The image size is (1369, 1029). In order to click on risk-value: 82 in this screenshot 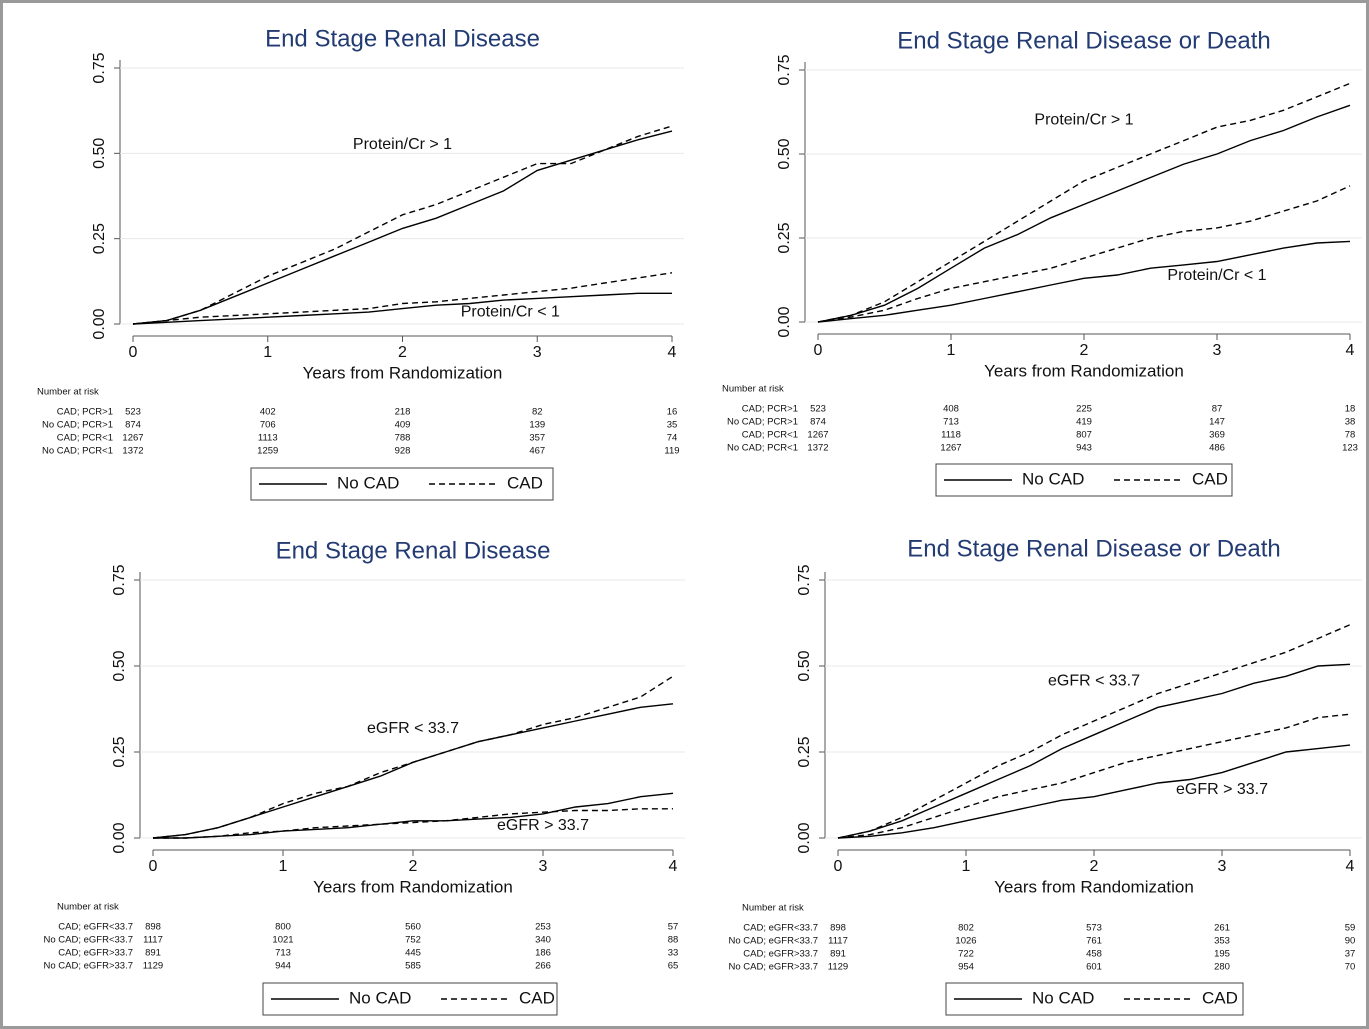, I will do `click(537, 412)`.